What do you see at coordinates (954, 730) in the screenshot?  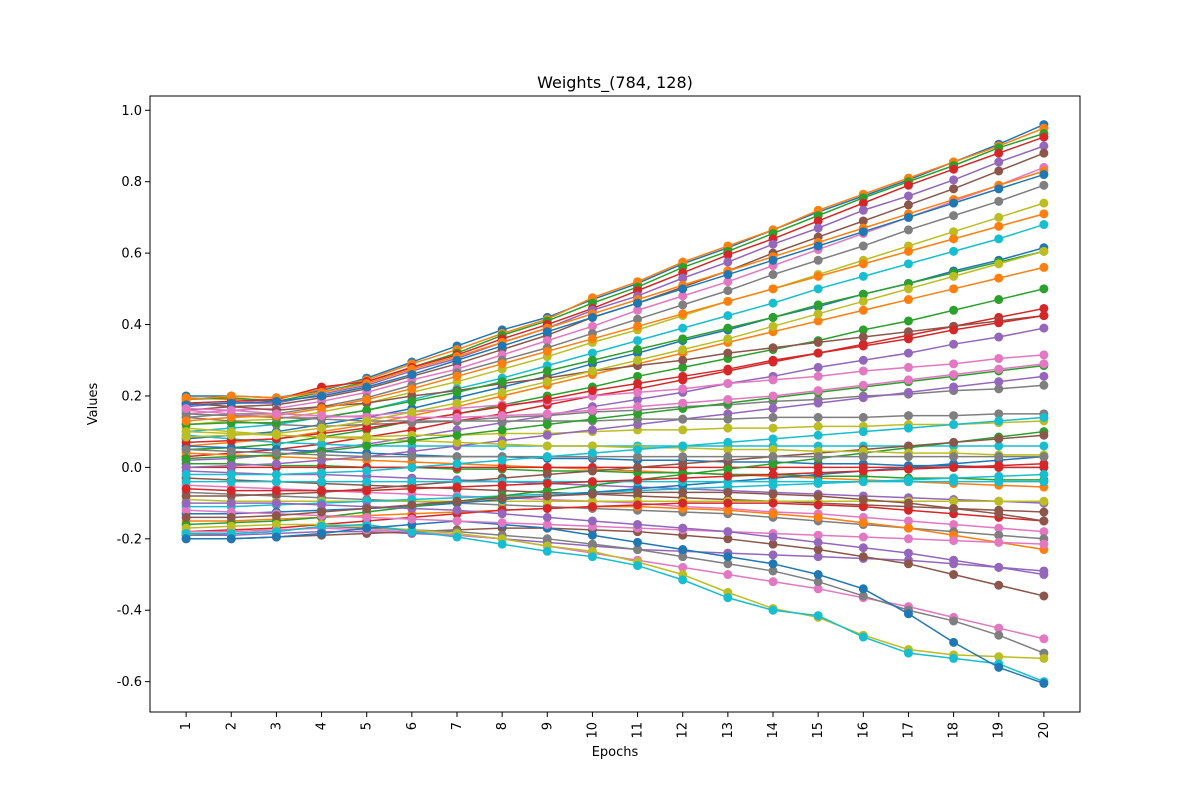 I see `x-tick-label: 18` at bounding box center [954, 730].